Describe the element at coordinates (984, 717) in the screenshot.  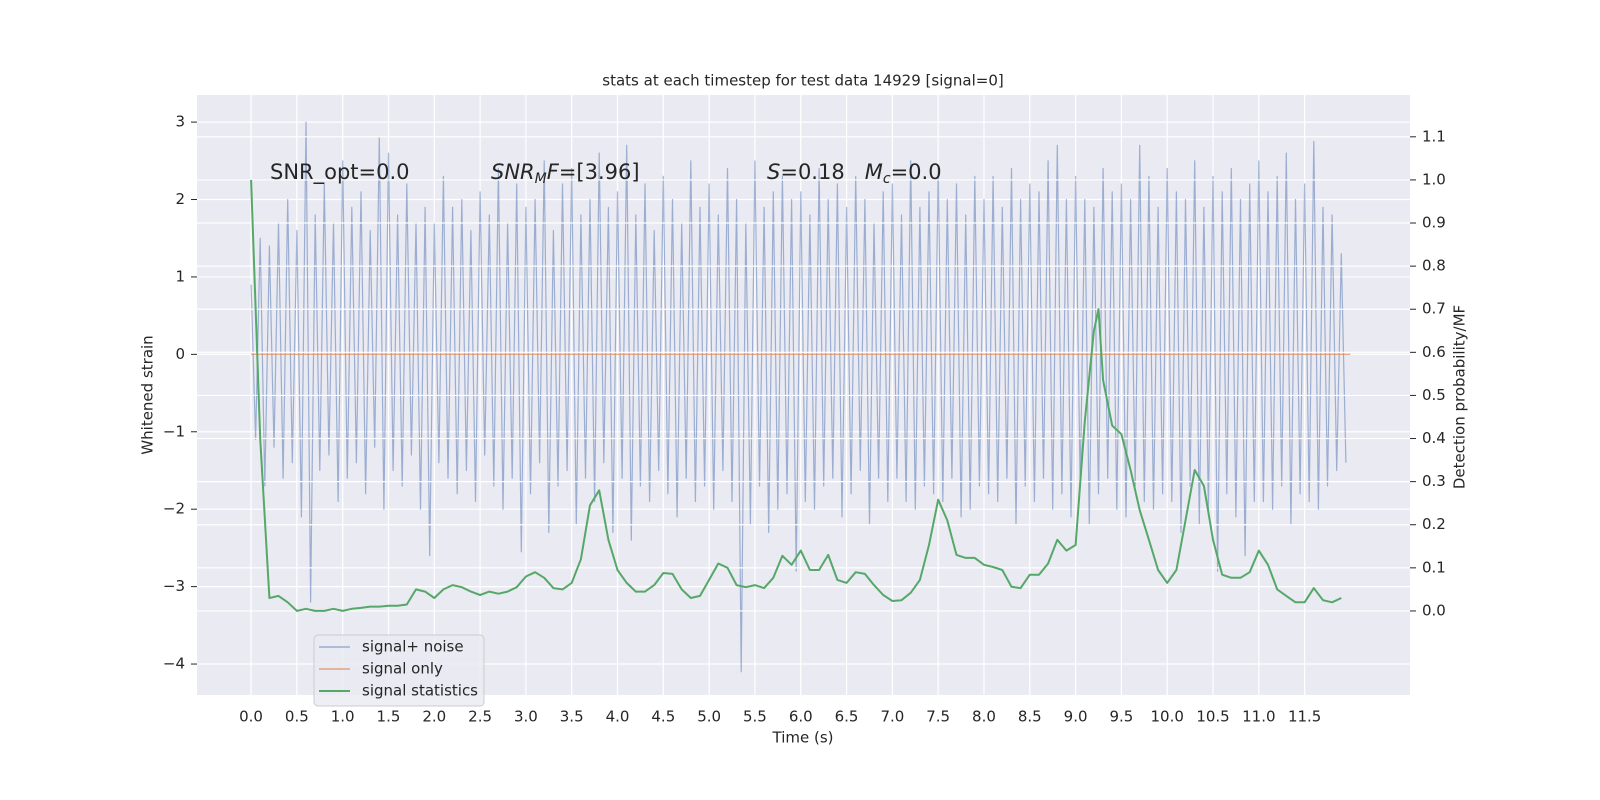
I see `x-tick-label: 8.0` at that location.